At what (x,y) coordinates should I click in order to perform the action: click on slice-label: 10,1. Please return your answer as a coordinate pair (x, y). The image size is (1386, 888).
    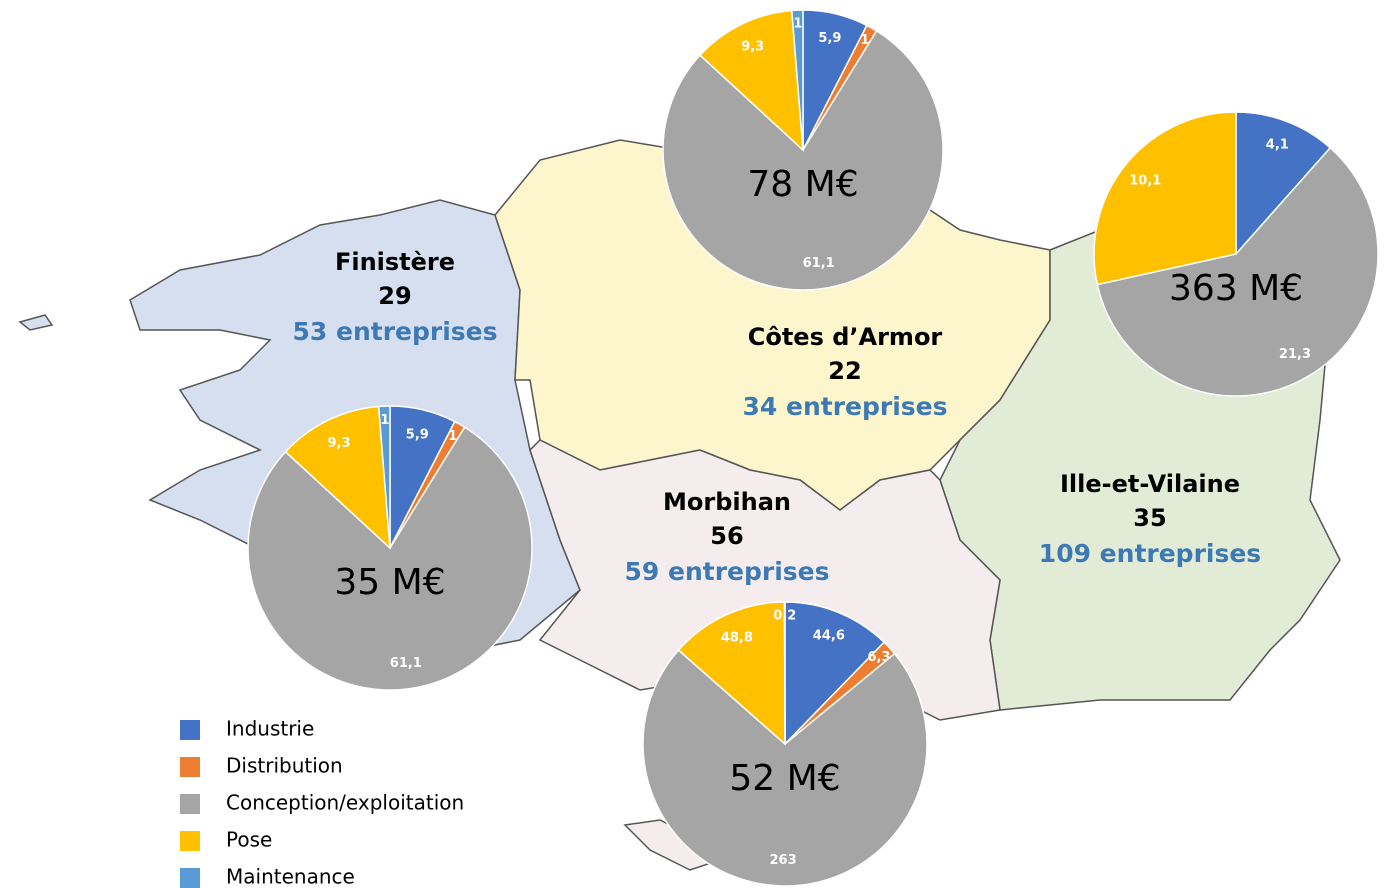
    Looking at the image, I should click on (1145, 181).